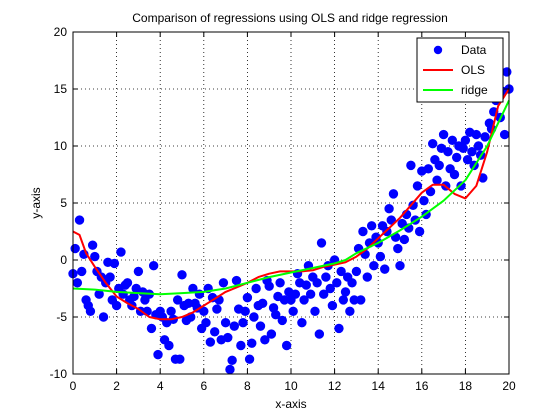 The height and width of the screenshot is (420, 560). Describe the element at coordinates (466, 386) in the screenshot. I see `x-tick-label: 18` at that location.